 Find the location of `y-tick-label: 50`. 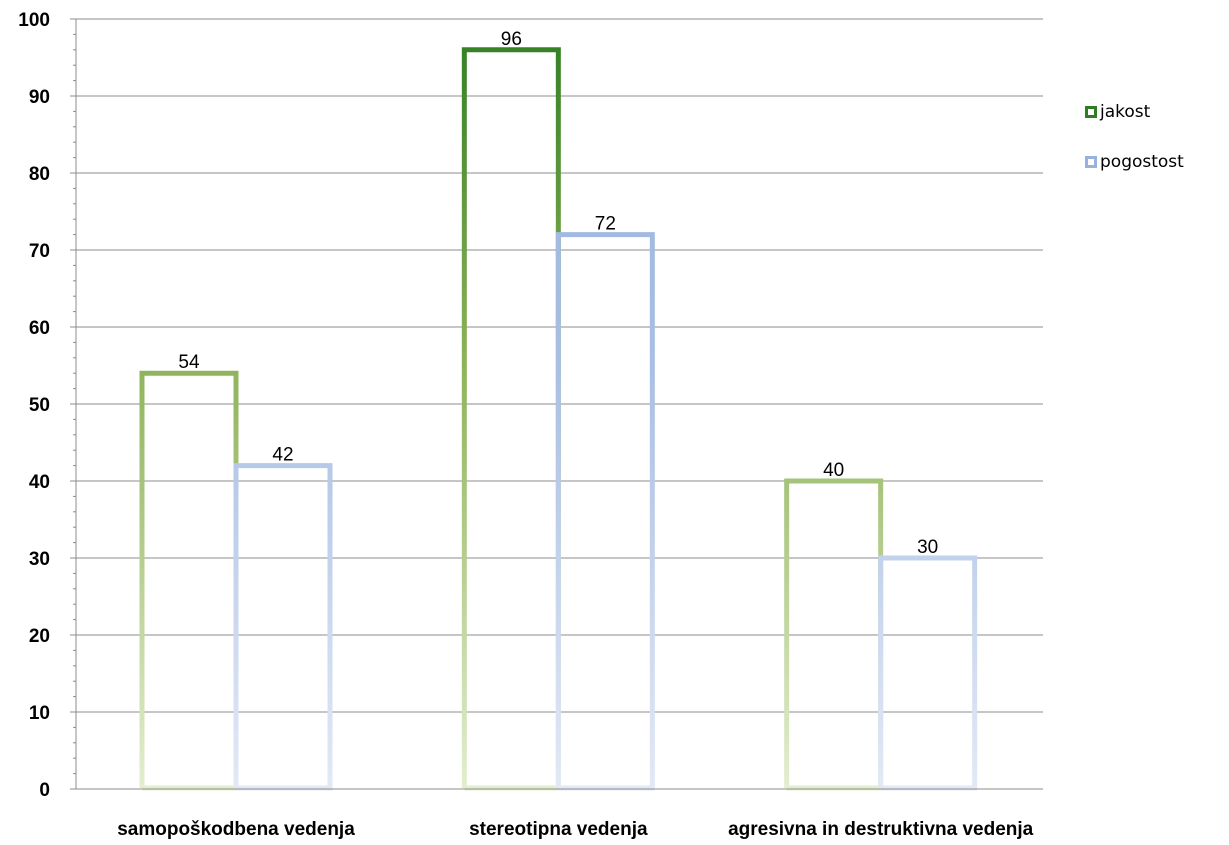

y-tick-label: 50 is located at coordinates (39, 405).